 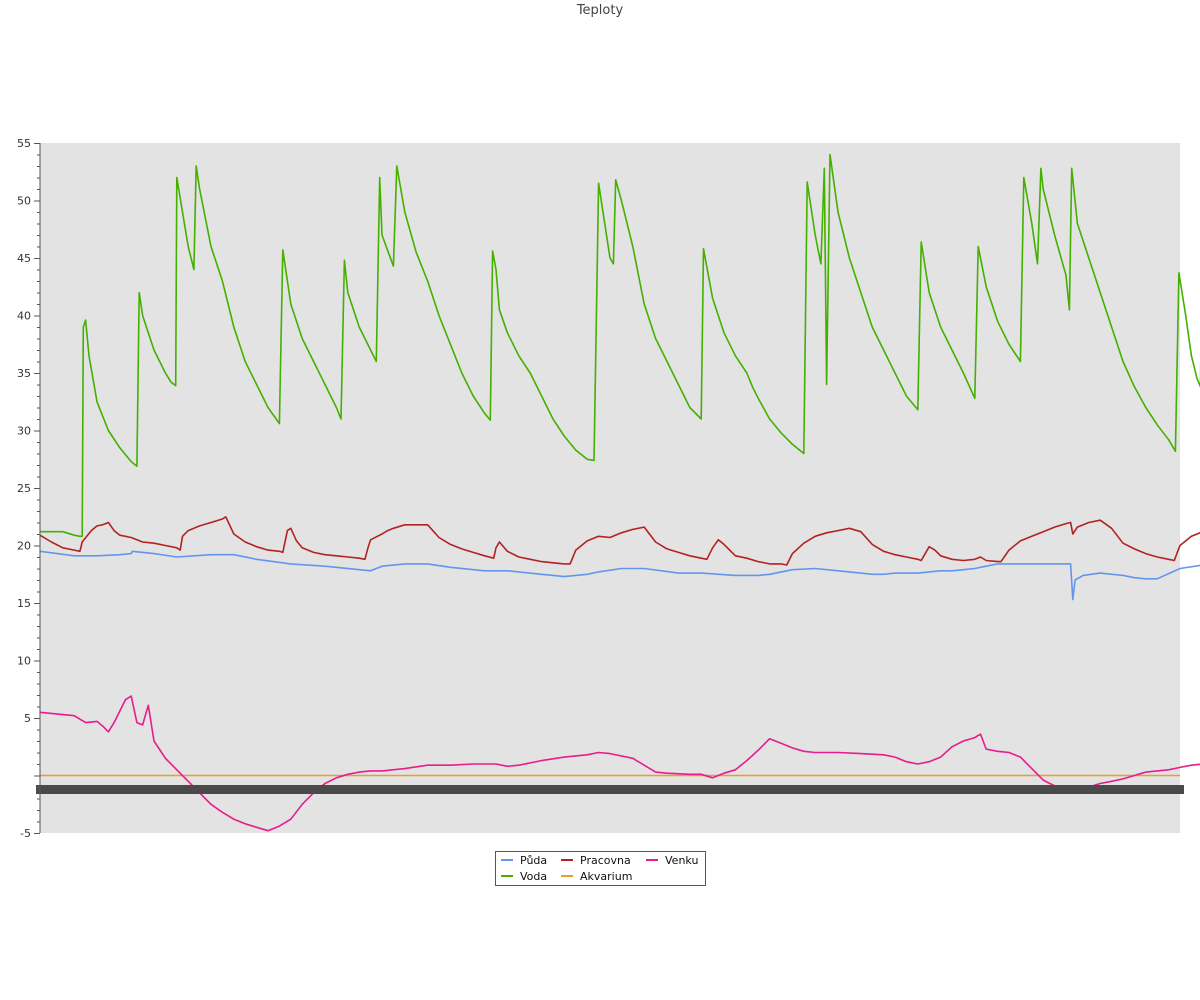 What do you see at coordinates (24, 143) in the screenshot?
I see `y-tick-label: 55` at bounding box center [24, 143].